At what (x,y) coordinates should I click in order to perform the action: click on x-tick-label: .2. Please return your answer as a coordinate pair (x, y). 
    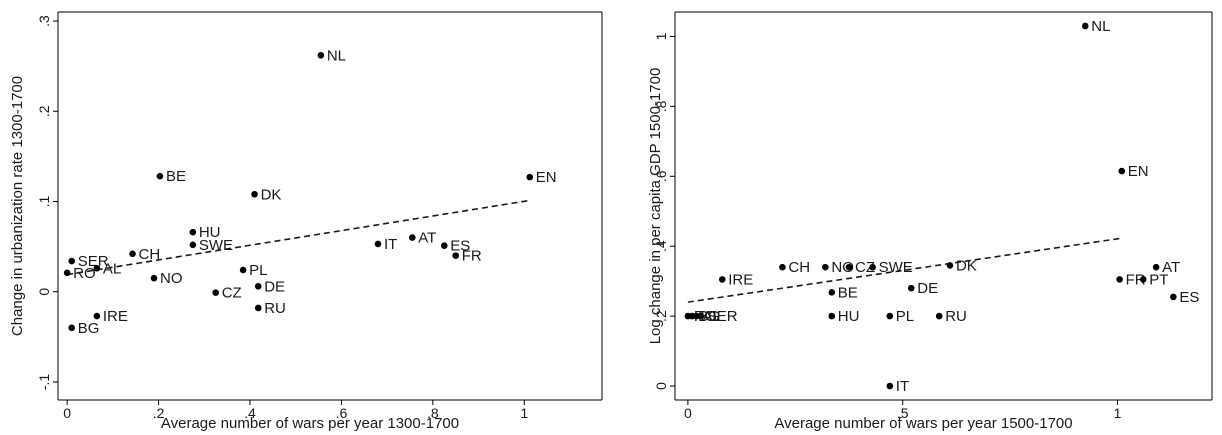
    Looking at the image, I should click on (159, 413).